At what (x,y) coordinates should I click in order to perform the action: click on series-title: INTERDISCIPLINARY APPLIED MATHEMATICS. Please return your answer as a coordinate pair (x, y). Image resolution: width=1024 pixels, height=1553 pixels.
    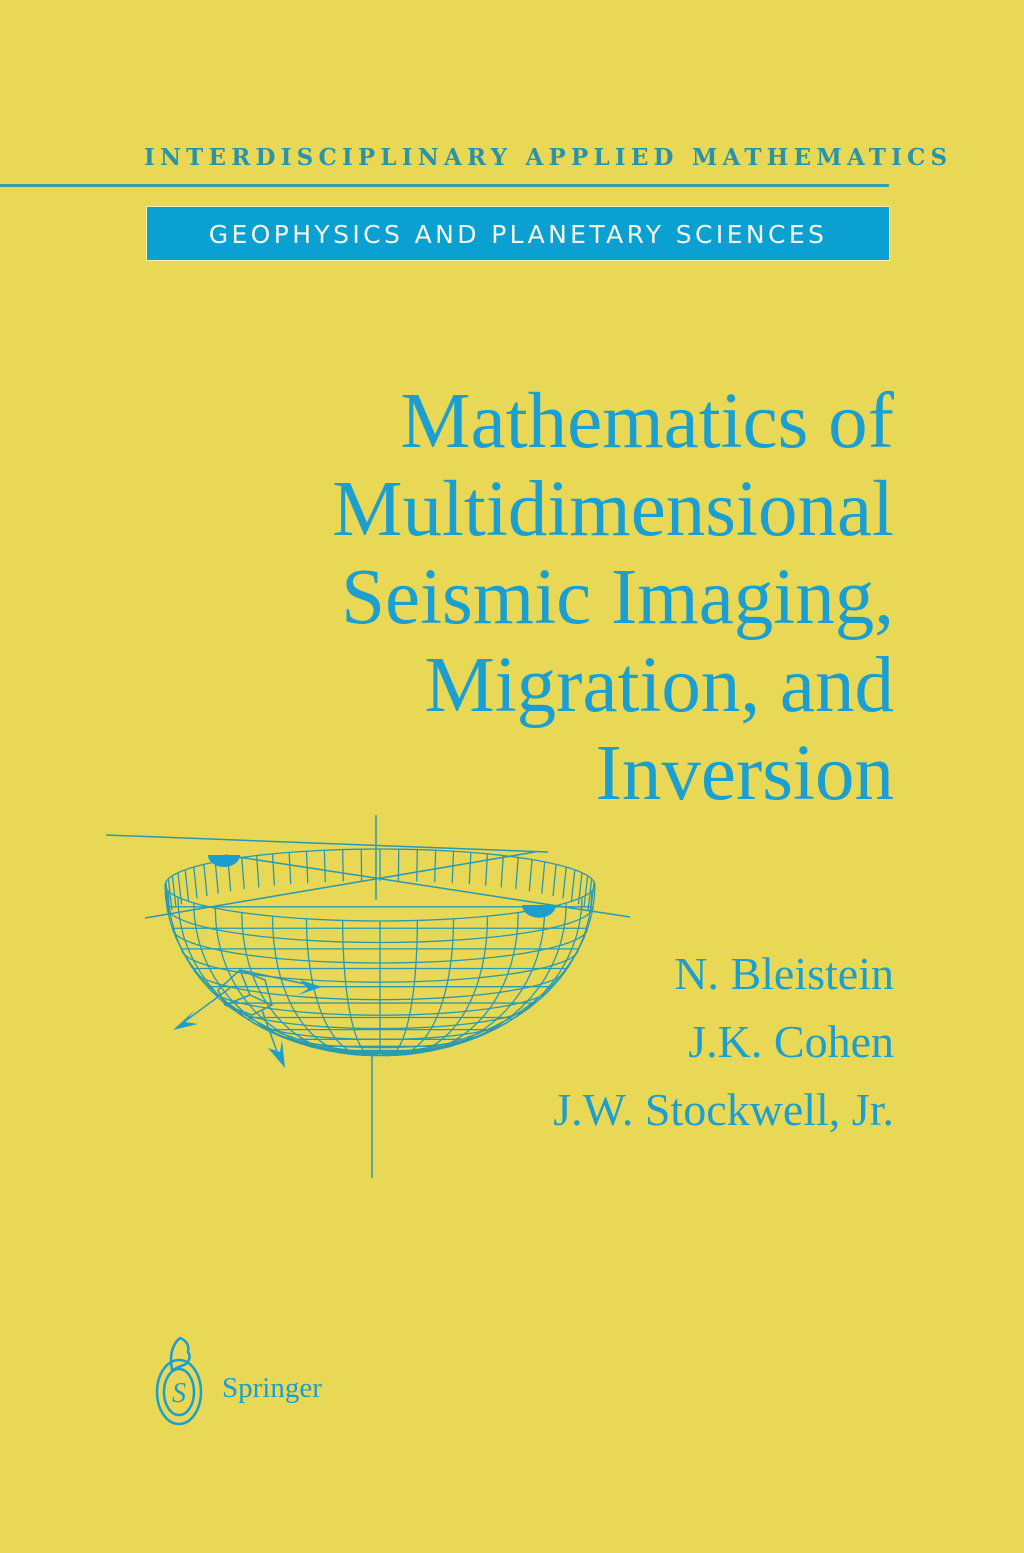
    Looking at the image, I should click on (548, 157).